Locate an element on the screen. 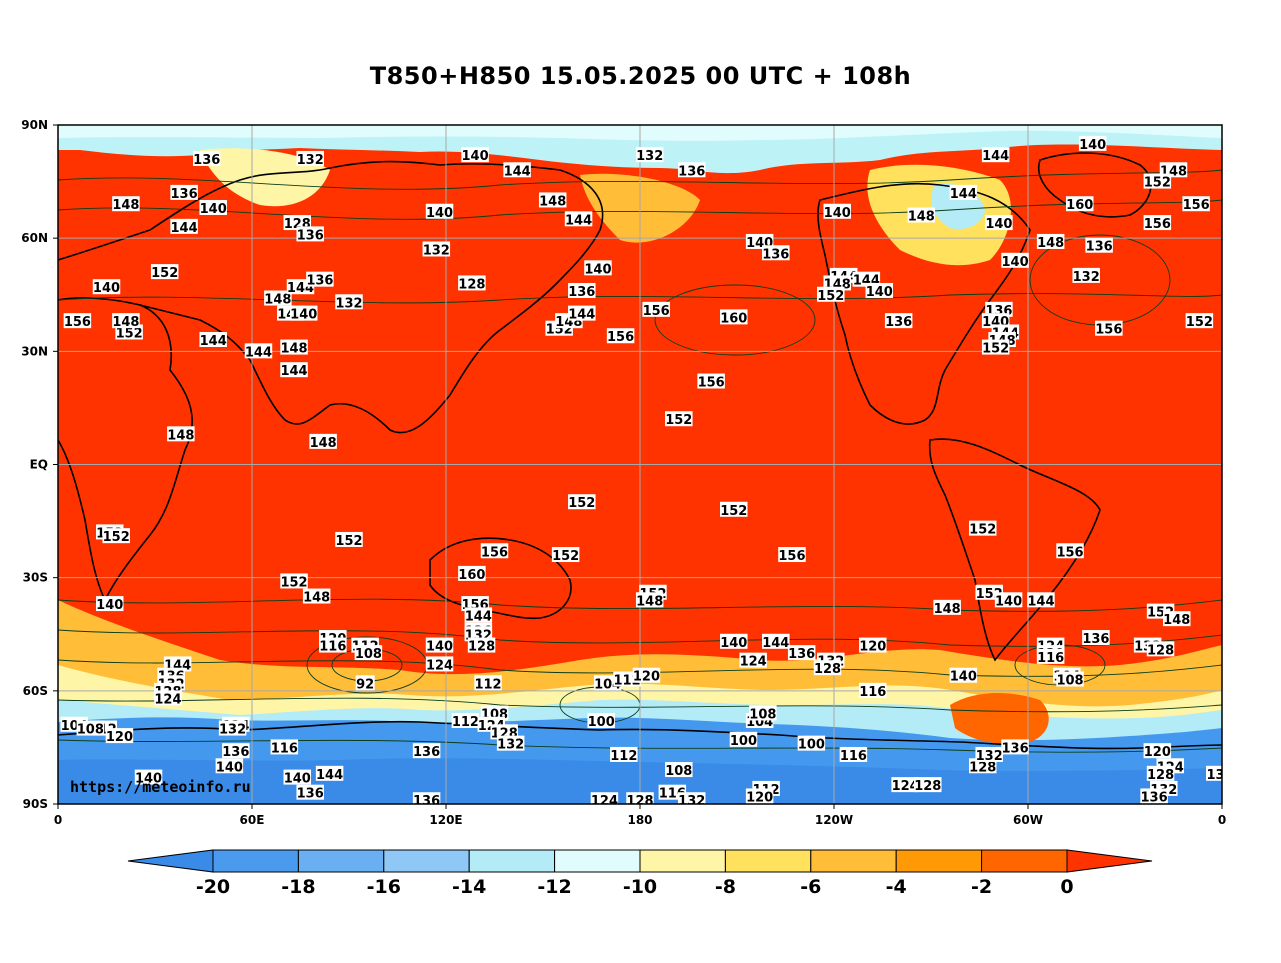  colorbar-extend-min is located at coordinates (170, 861).